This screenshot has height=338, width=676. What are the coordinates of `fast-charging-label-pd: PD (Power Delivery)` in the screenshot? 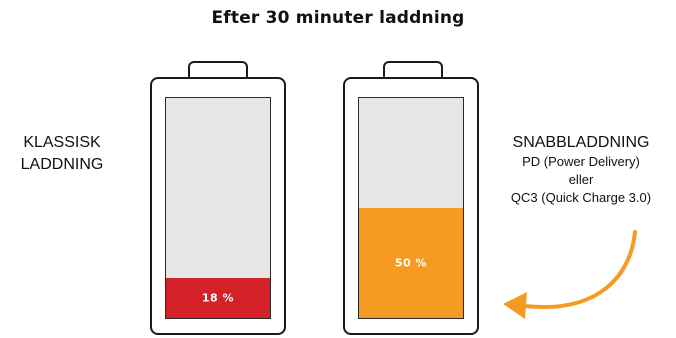 It's located at (581, 161).